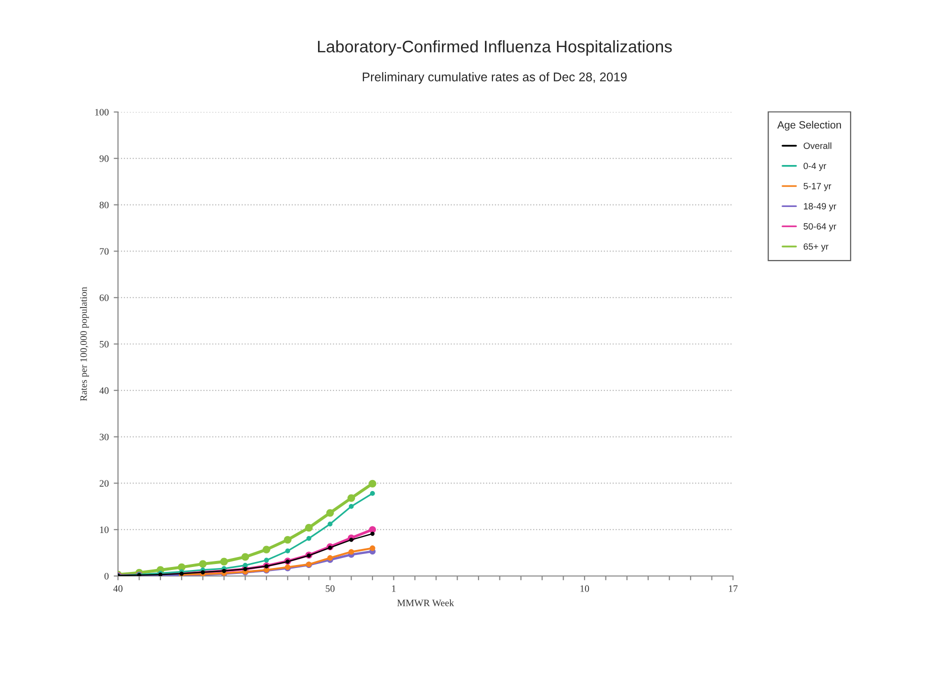 The image size is (951, 688). What do you see at coordinates (84, 343) in the screenshot?
I see `y-axis-title: Rates per 100,000 population` at bounding box center [84, 343].